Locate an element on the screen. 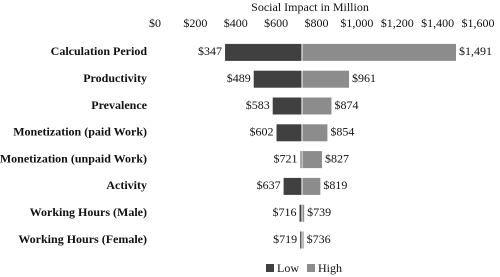 The width and height of the screenshot is (500, 277). category-label: Prevalence is located at coordinates (119, 105).